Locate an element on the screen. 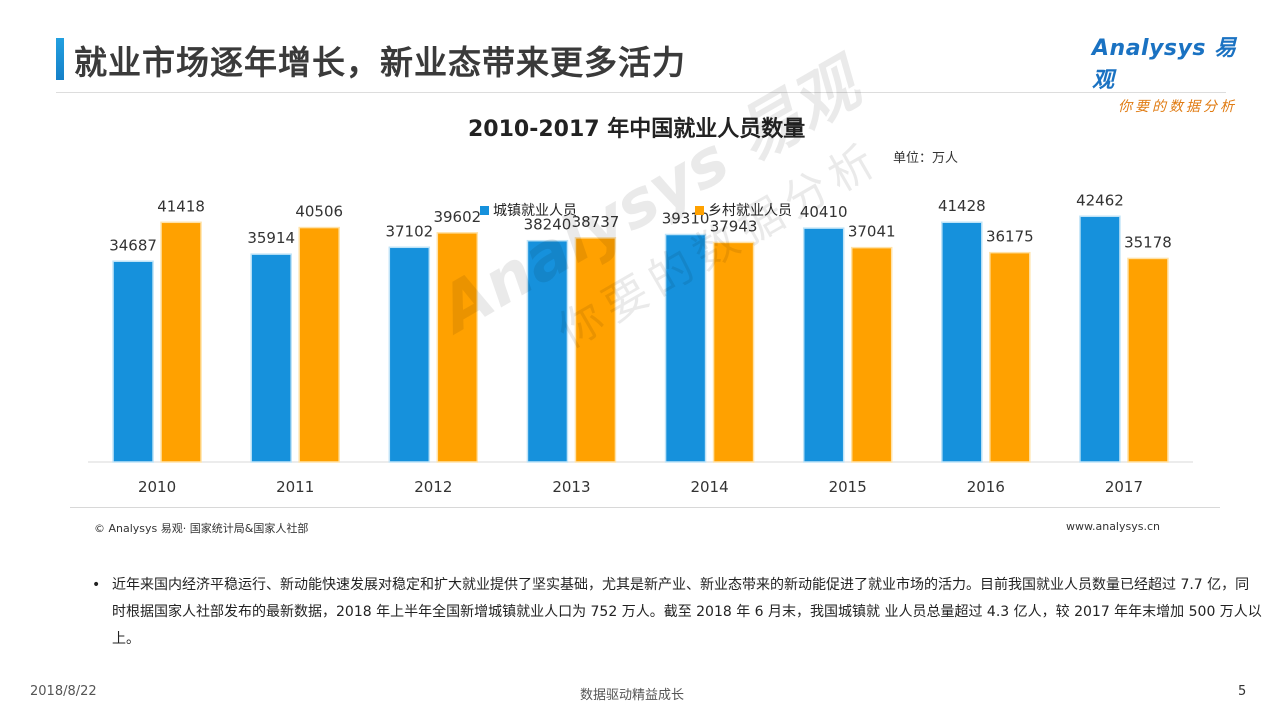  bar-rural-2014 is located at coordinates (733, 352).